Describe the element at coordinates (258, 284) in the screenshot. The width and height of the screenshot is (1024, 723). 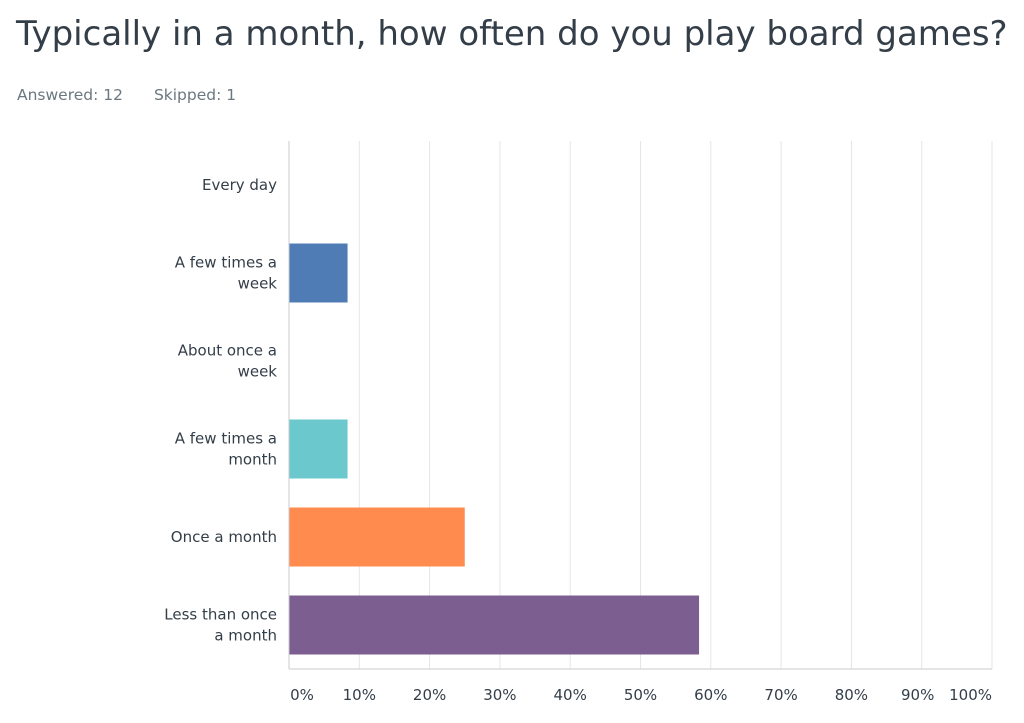
I see `category-label-1-line-1: week` at that location.